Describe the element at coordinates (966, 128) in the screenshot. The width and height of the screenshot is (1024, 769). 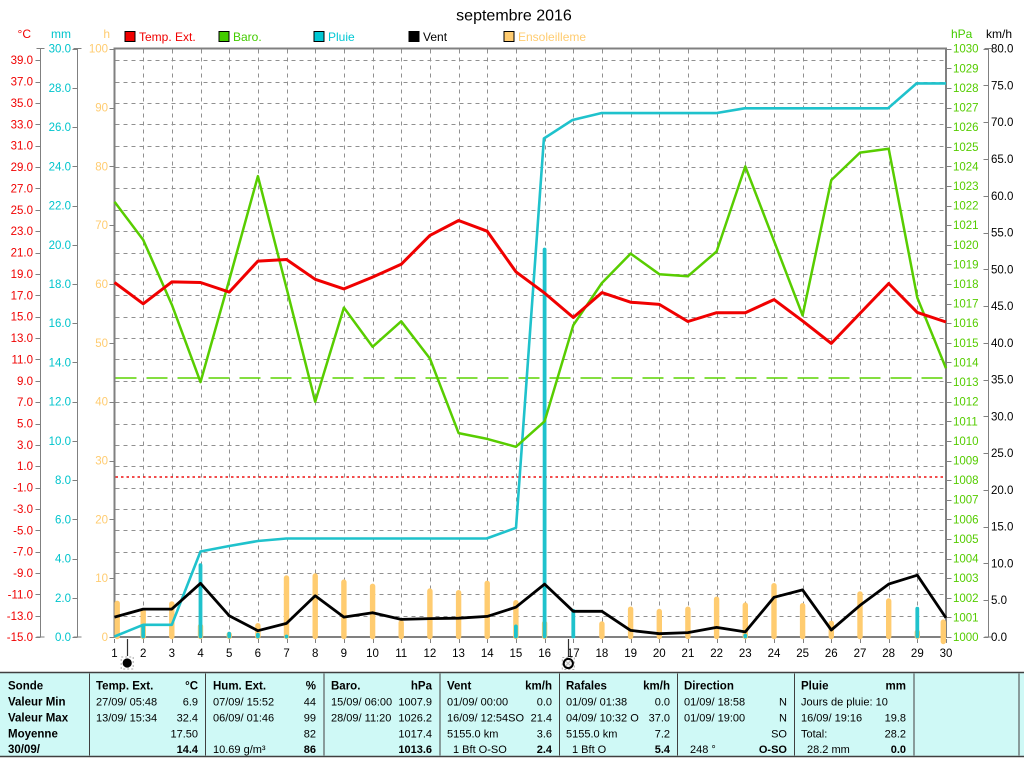
I see `svg-text: 1026` at that location.